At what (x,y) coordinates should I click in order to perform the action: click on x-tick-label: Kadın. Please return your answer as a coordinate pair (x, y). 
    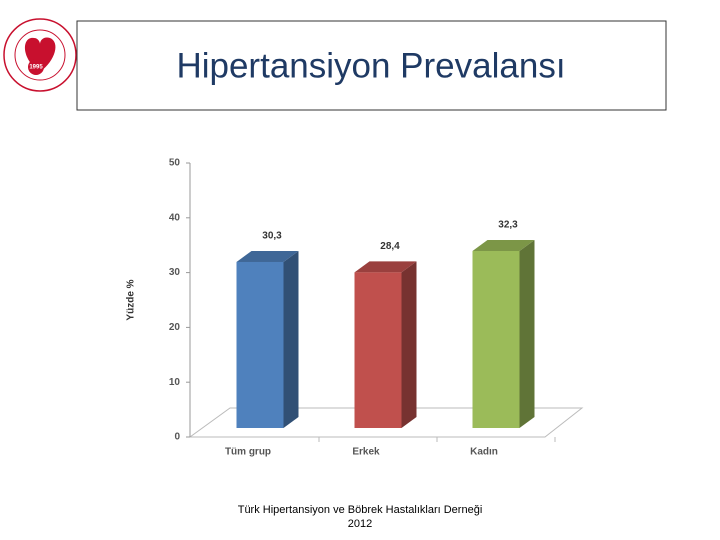
    Looking at the image, I should click on (484, 452).